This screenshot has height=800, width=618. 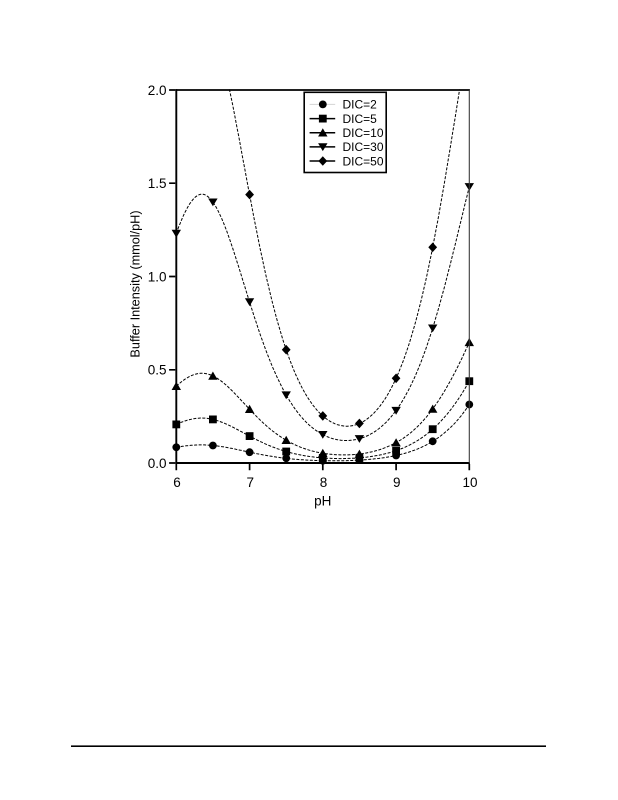 What do you see at coordinates (324, 482) in the screenshot?
I see `svg-text: 8` at bounding box center [324, 482].